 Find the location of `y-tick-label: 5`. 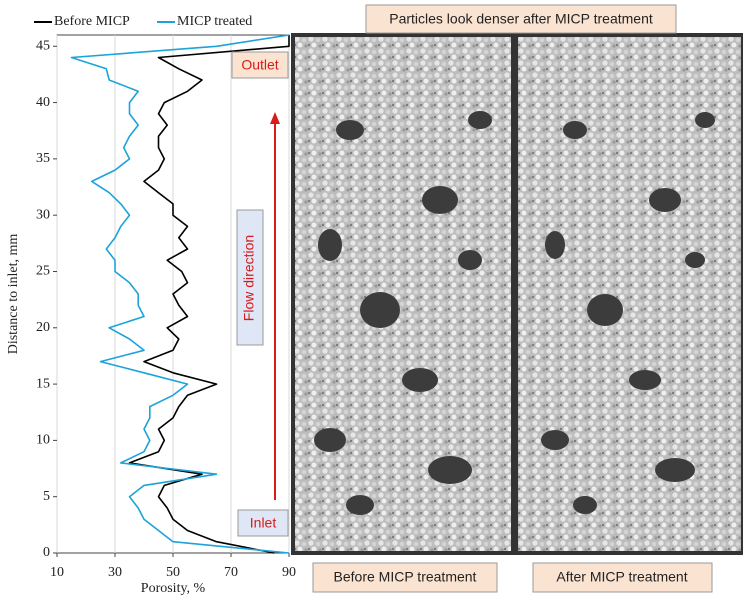

y-tick-label: 5 is located at coordinates (46, 496).